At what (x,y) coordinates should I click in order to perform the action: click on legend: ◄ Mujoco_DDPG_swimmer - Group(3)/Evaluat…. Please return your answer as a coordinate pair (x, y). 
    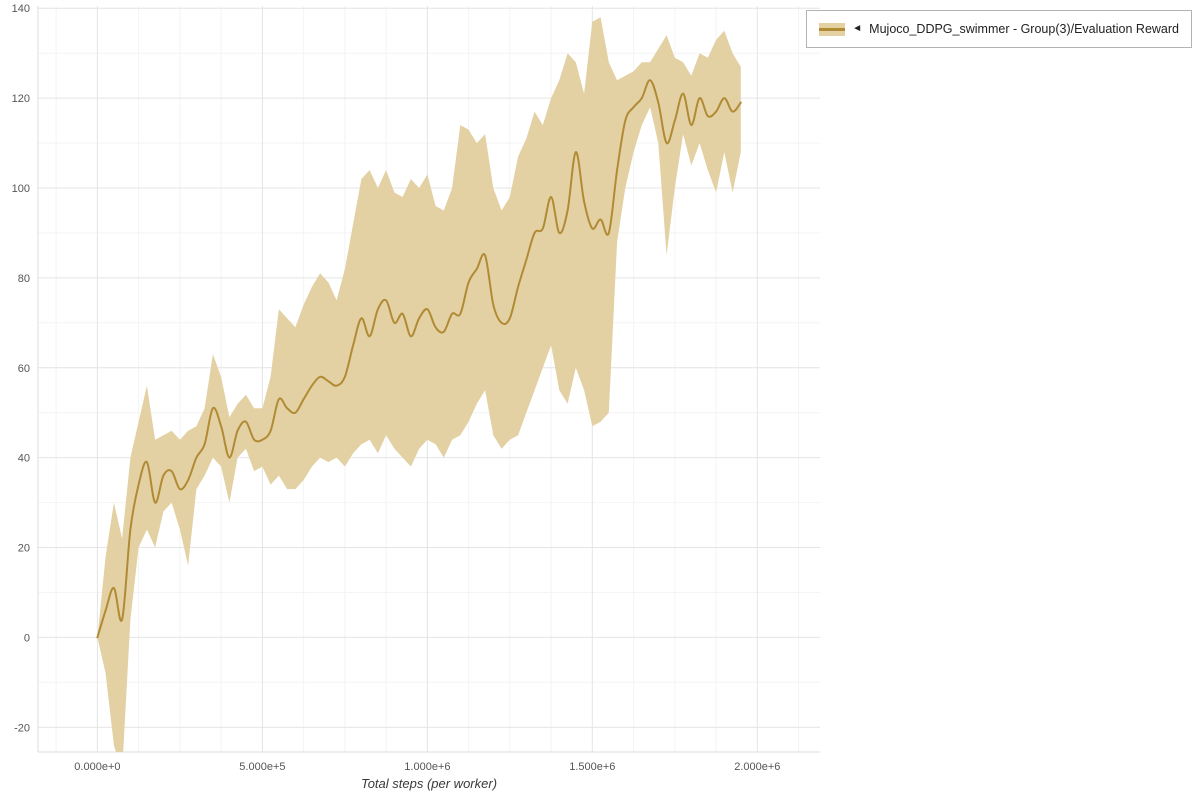
    Looking at the image, I should click on (999, 29).